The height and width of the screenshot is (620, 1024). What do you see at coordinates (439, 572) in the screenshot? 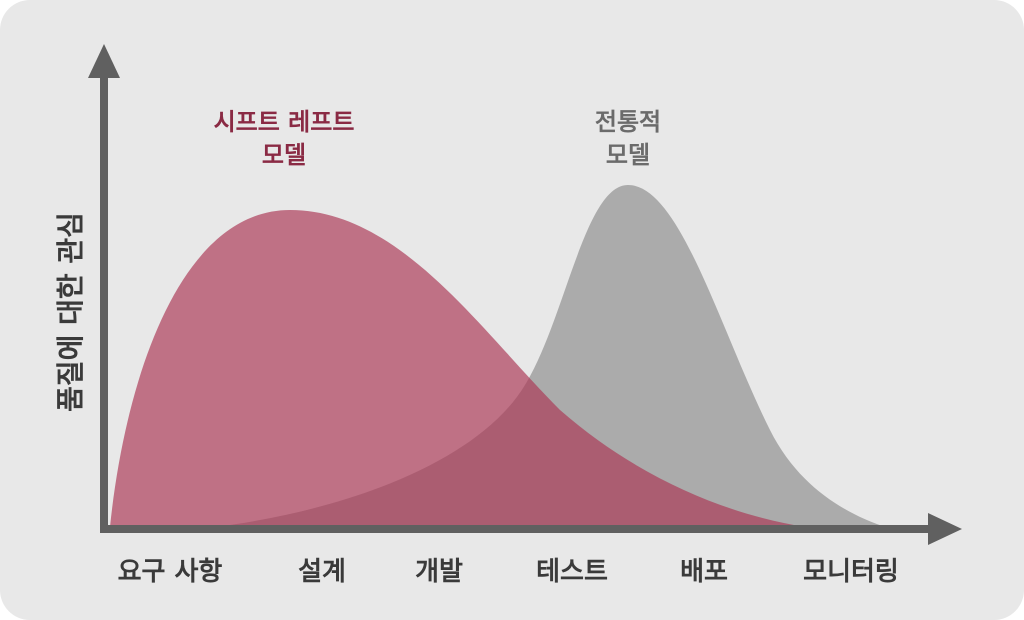
I see `x-stage-label: 개발` at bounding box center [439, 572].